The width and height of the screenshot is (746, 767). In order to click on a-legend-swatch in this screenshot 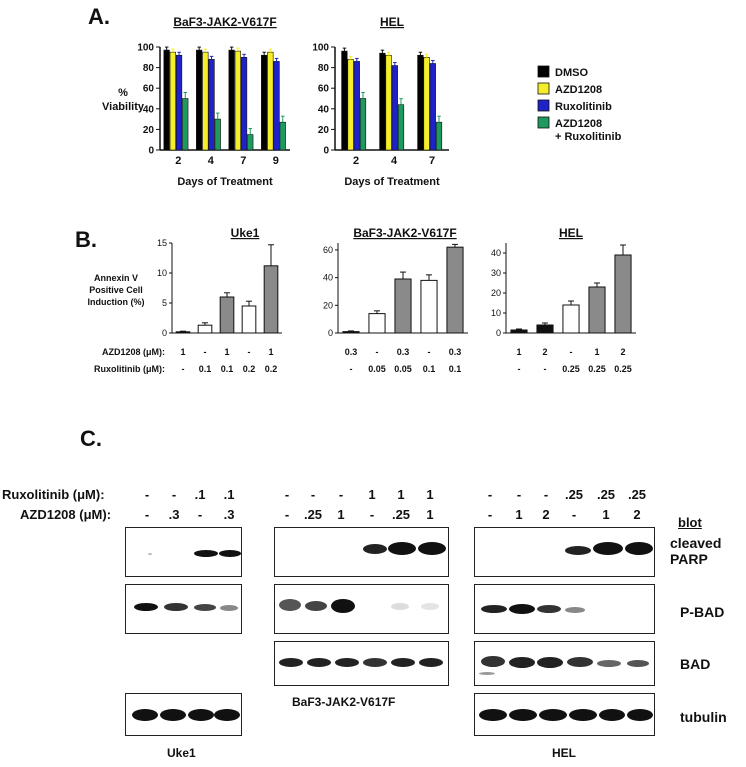, I will do `click(543, 105)`.